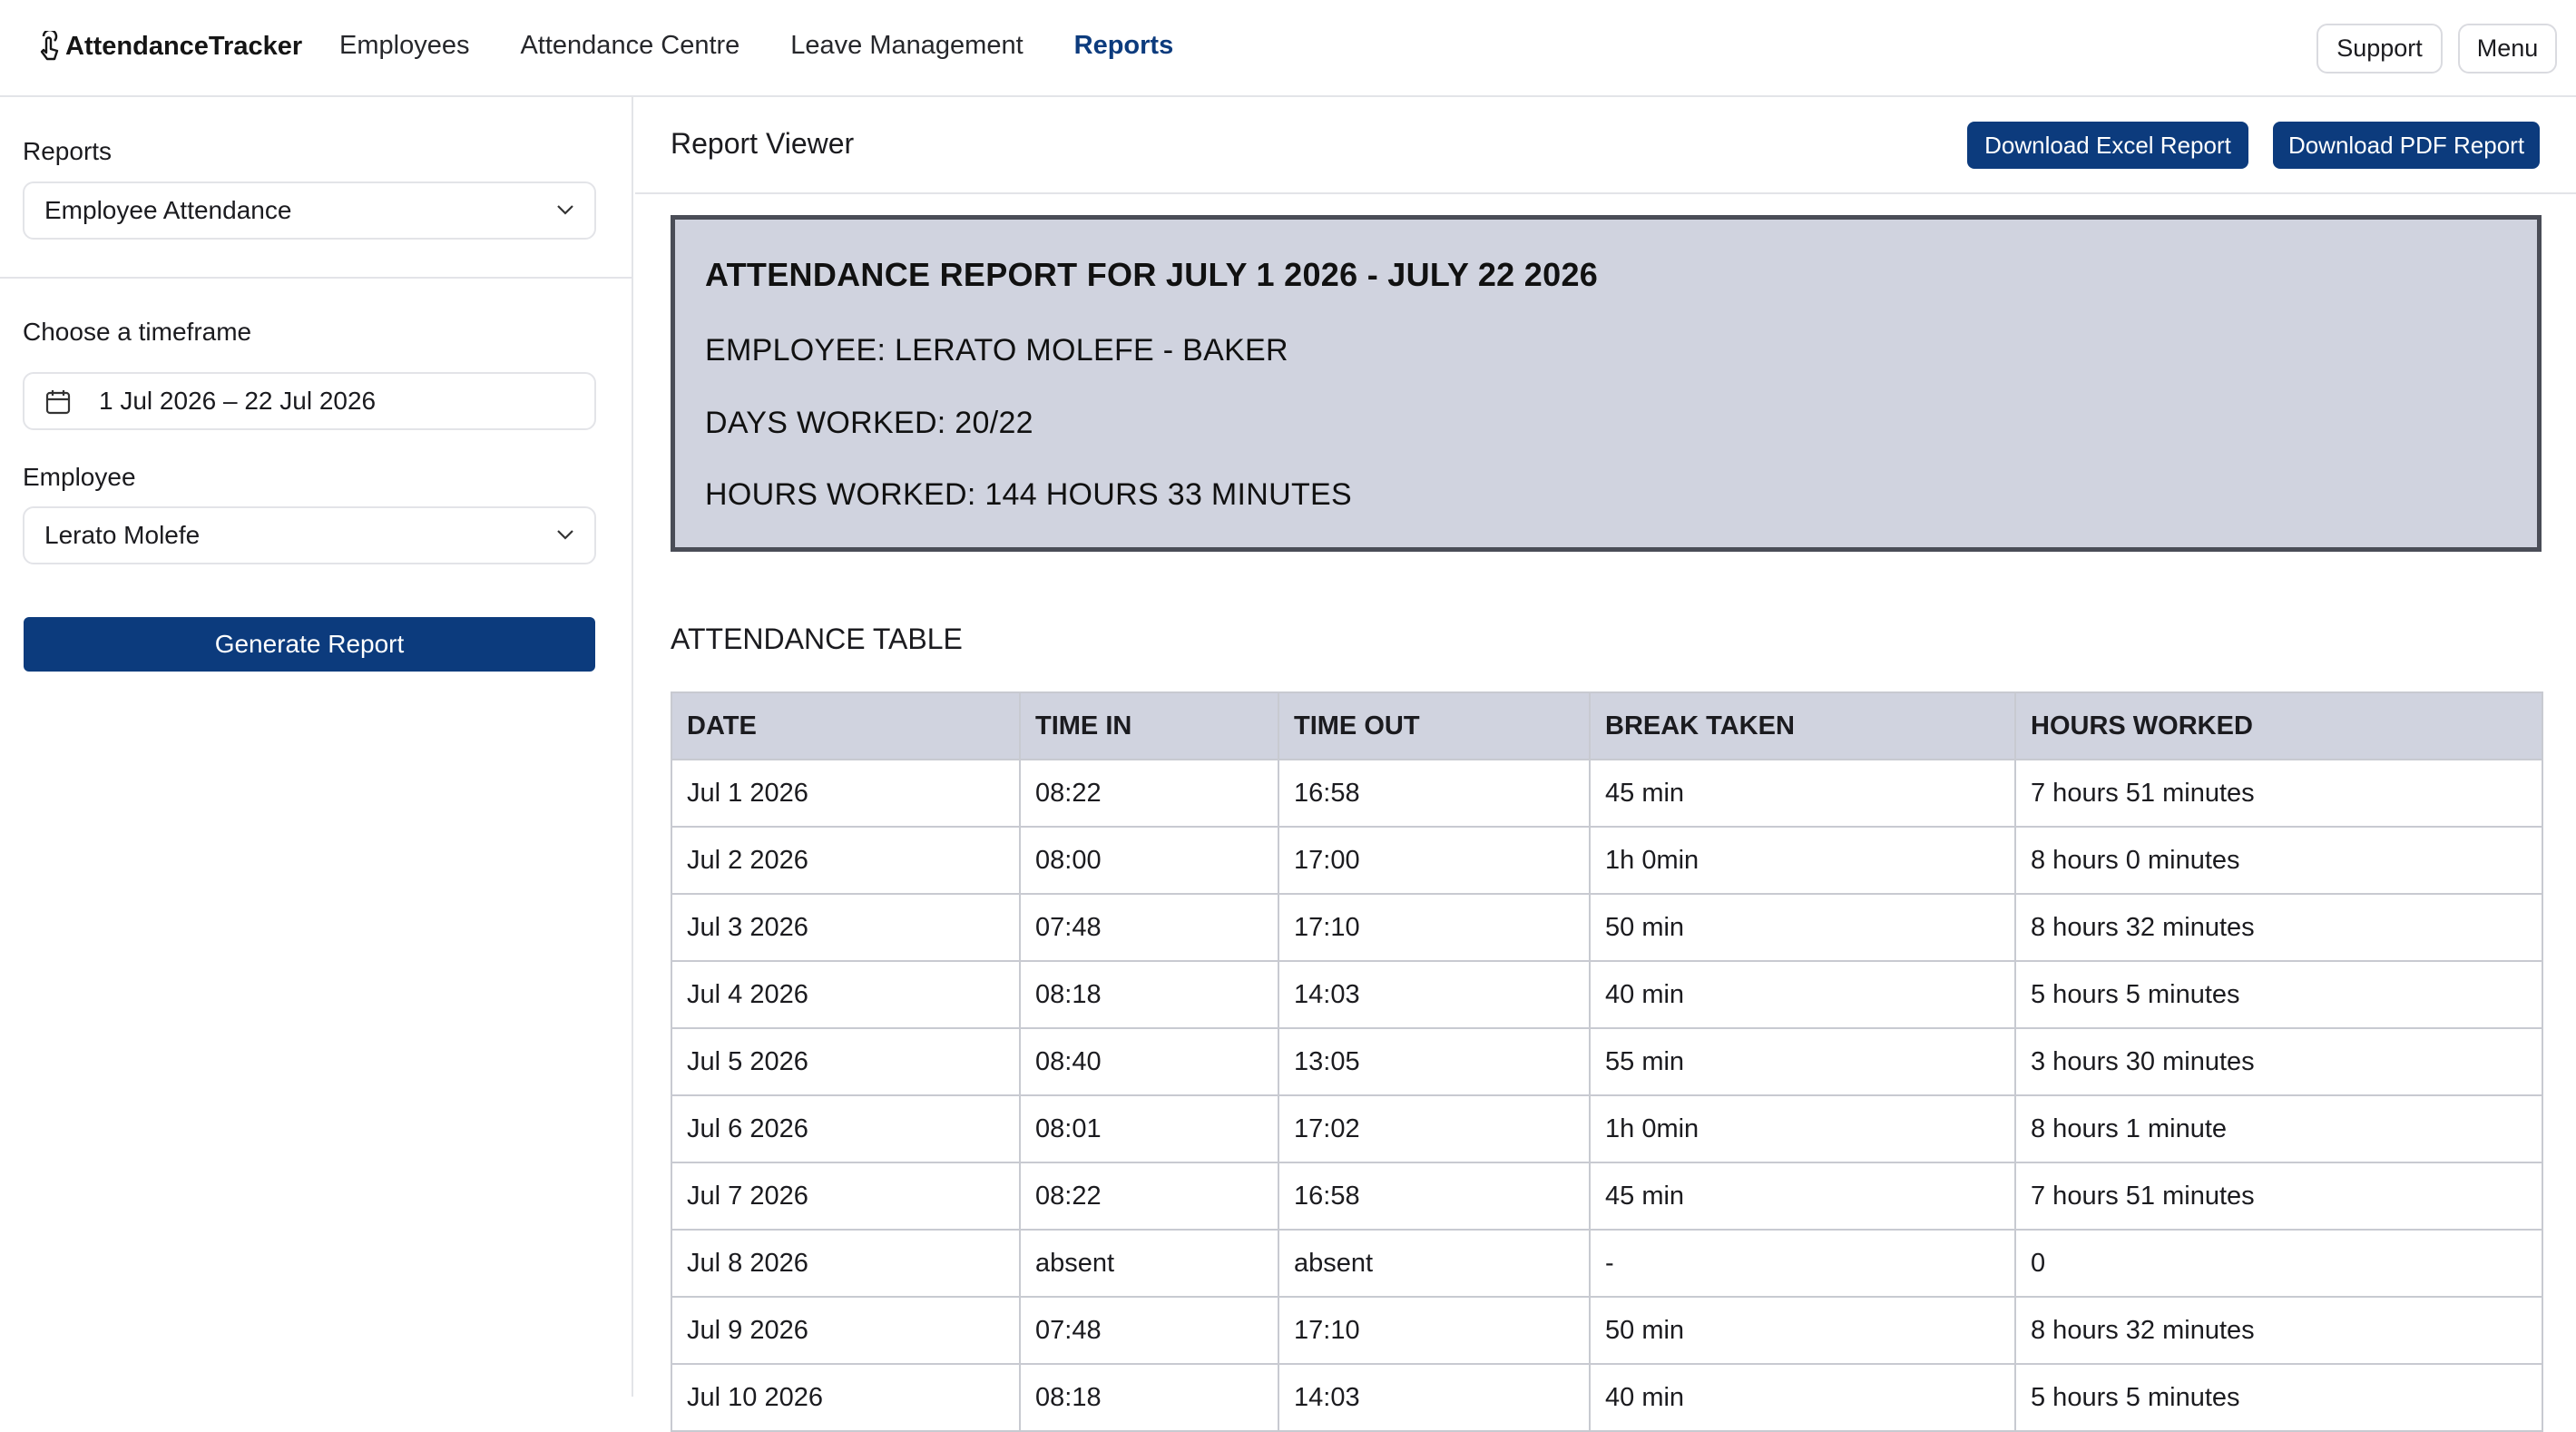  I want to click on column-header-hours-worked: HOURS WORKED, so click(2278, 725).